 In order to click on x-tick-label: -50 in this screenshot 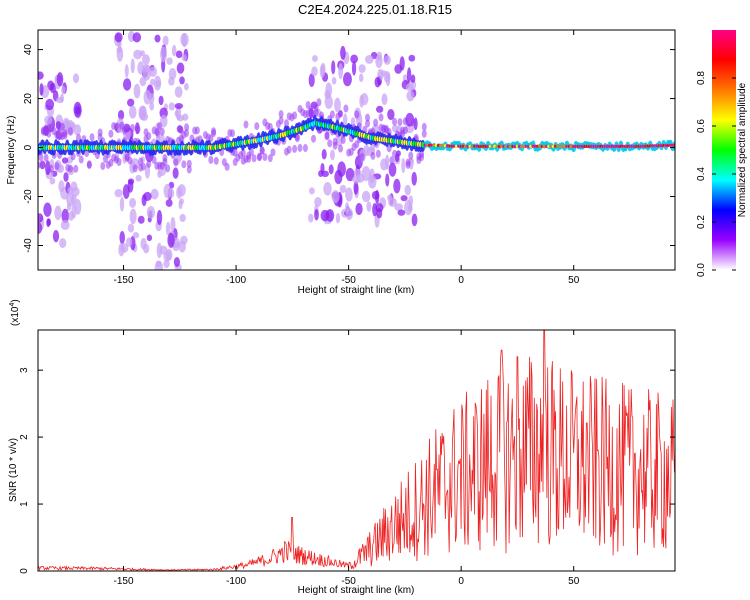, I will do `click(348, 280)`.